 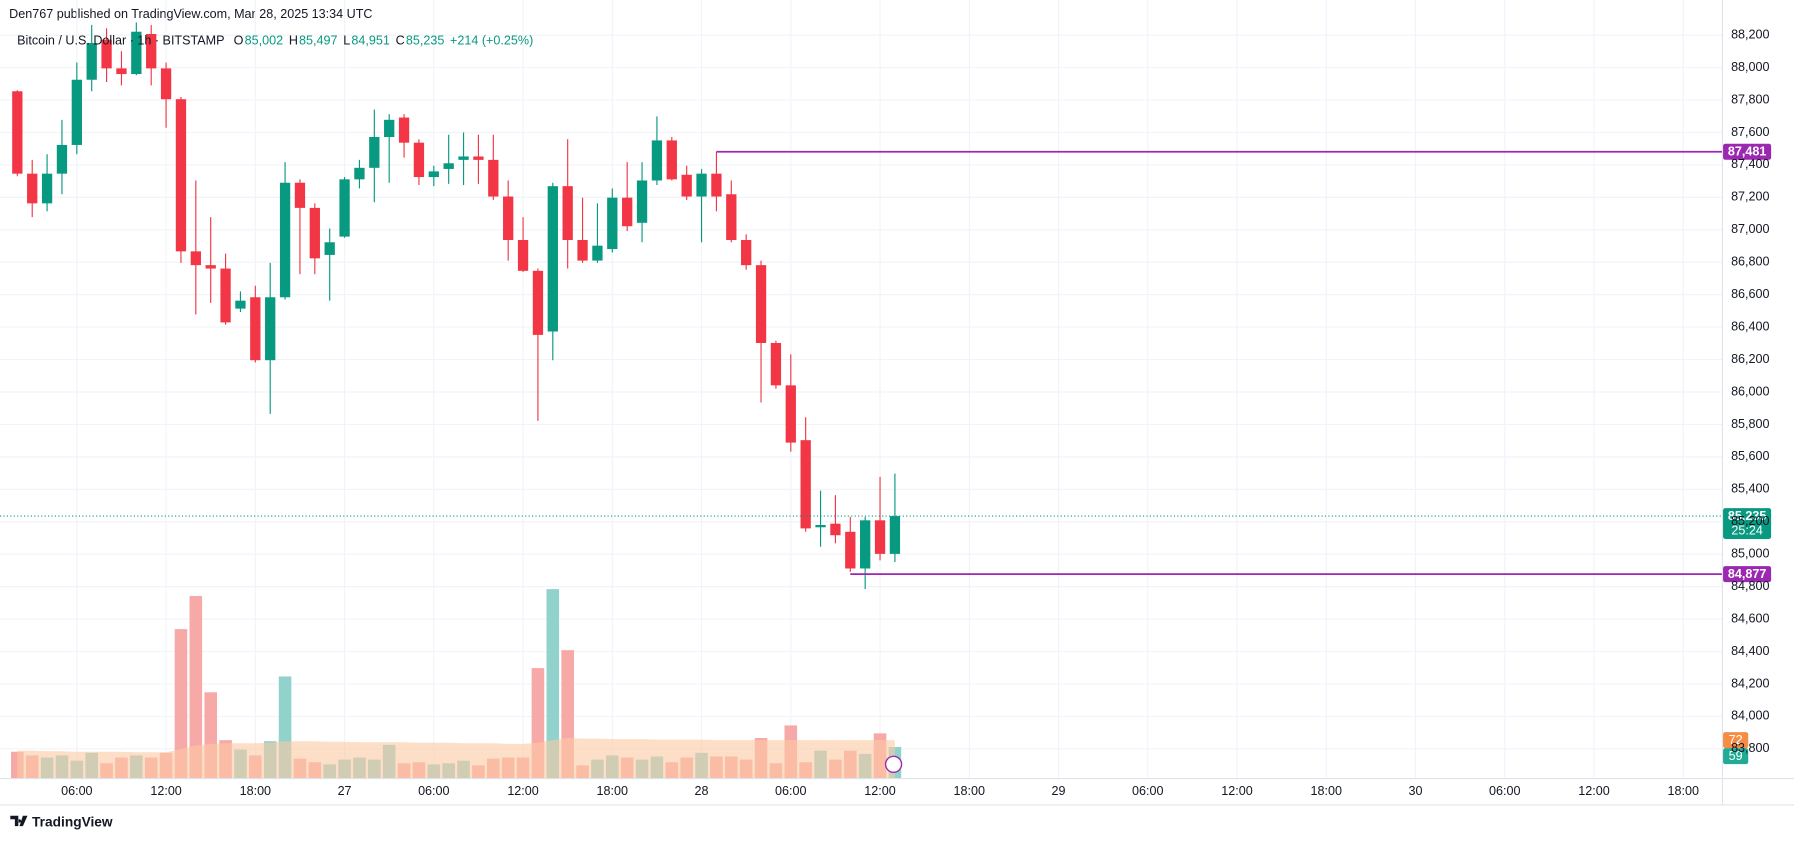 I want to click on x-tick-label: 29, so click(x=1059, y=791).